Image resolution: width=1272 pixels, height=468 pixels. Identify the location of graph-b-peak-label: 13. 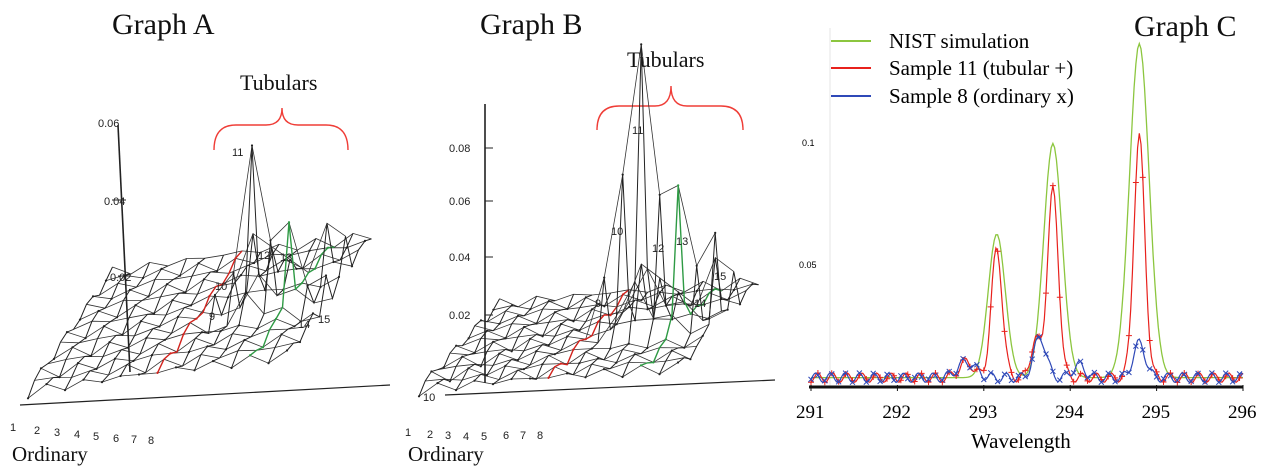
(682, 242).